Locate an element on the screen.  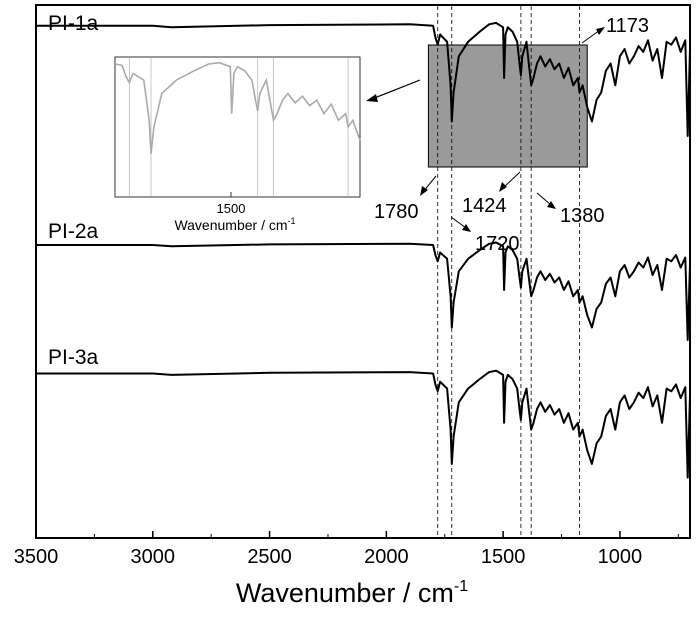
series-label-pi-3a: PI-3a is located at coordinates (73, 357).